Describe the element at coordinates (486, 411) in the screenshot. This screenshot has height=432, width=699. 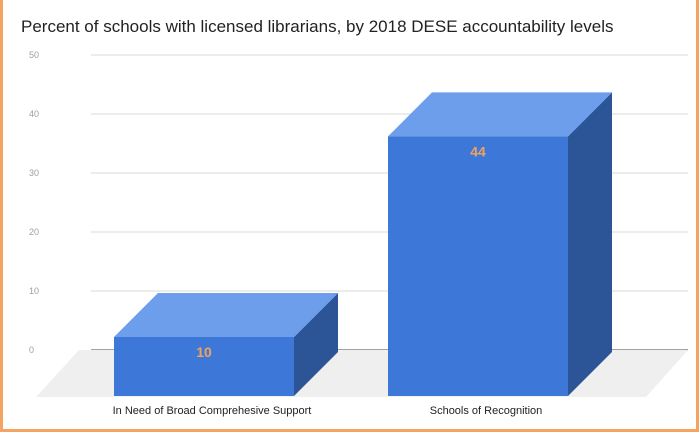
I see `x-category-label: Schools of Recognition` at that location.